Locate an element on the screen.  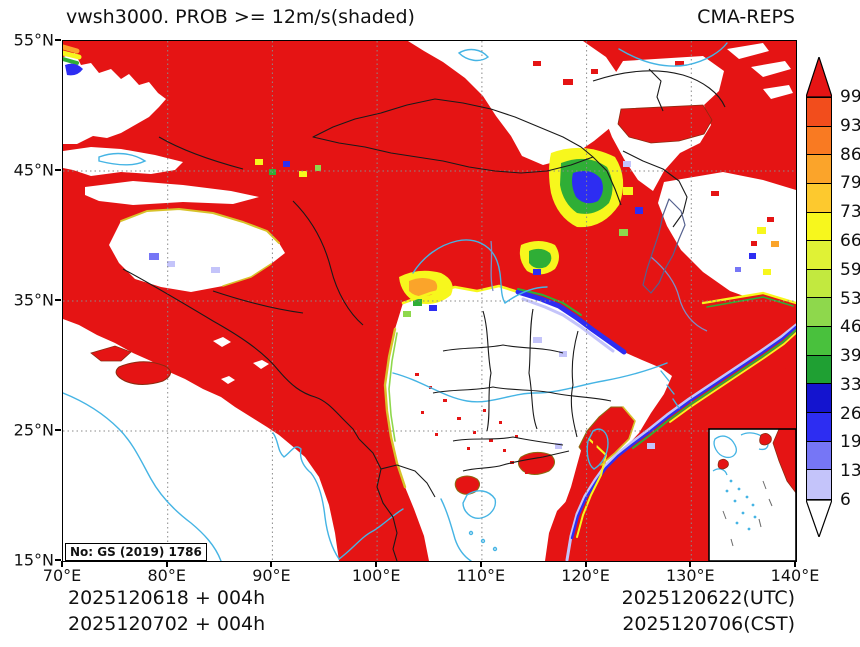
slate-rivers is located at coordinates (599, 286).